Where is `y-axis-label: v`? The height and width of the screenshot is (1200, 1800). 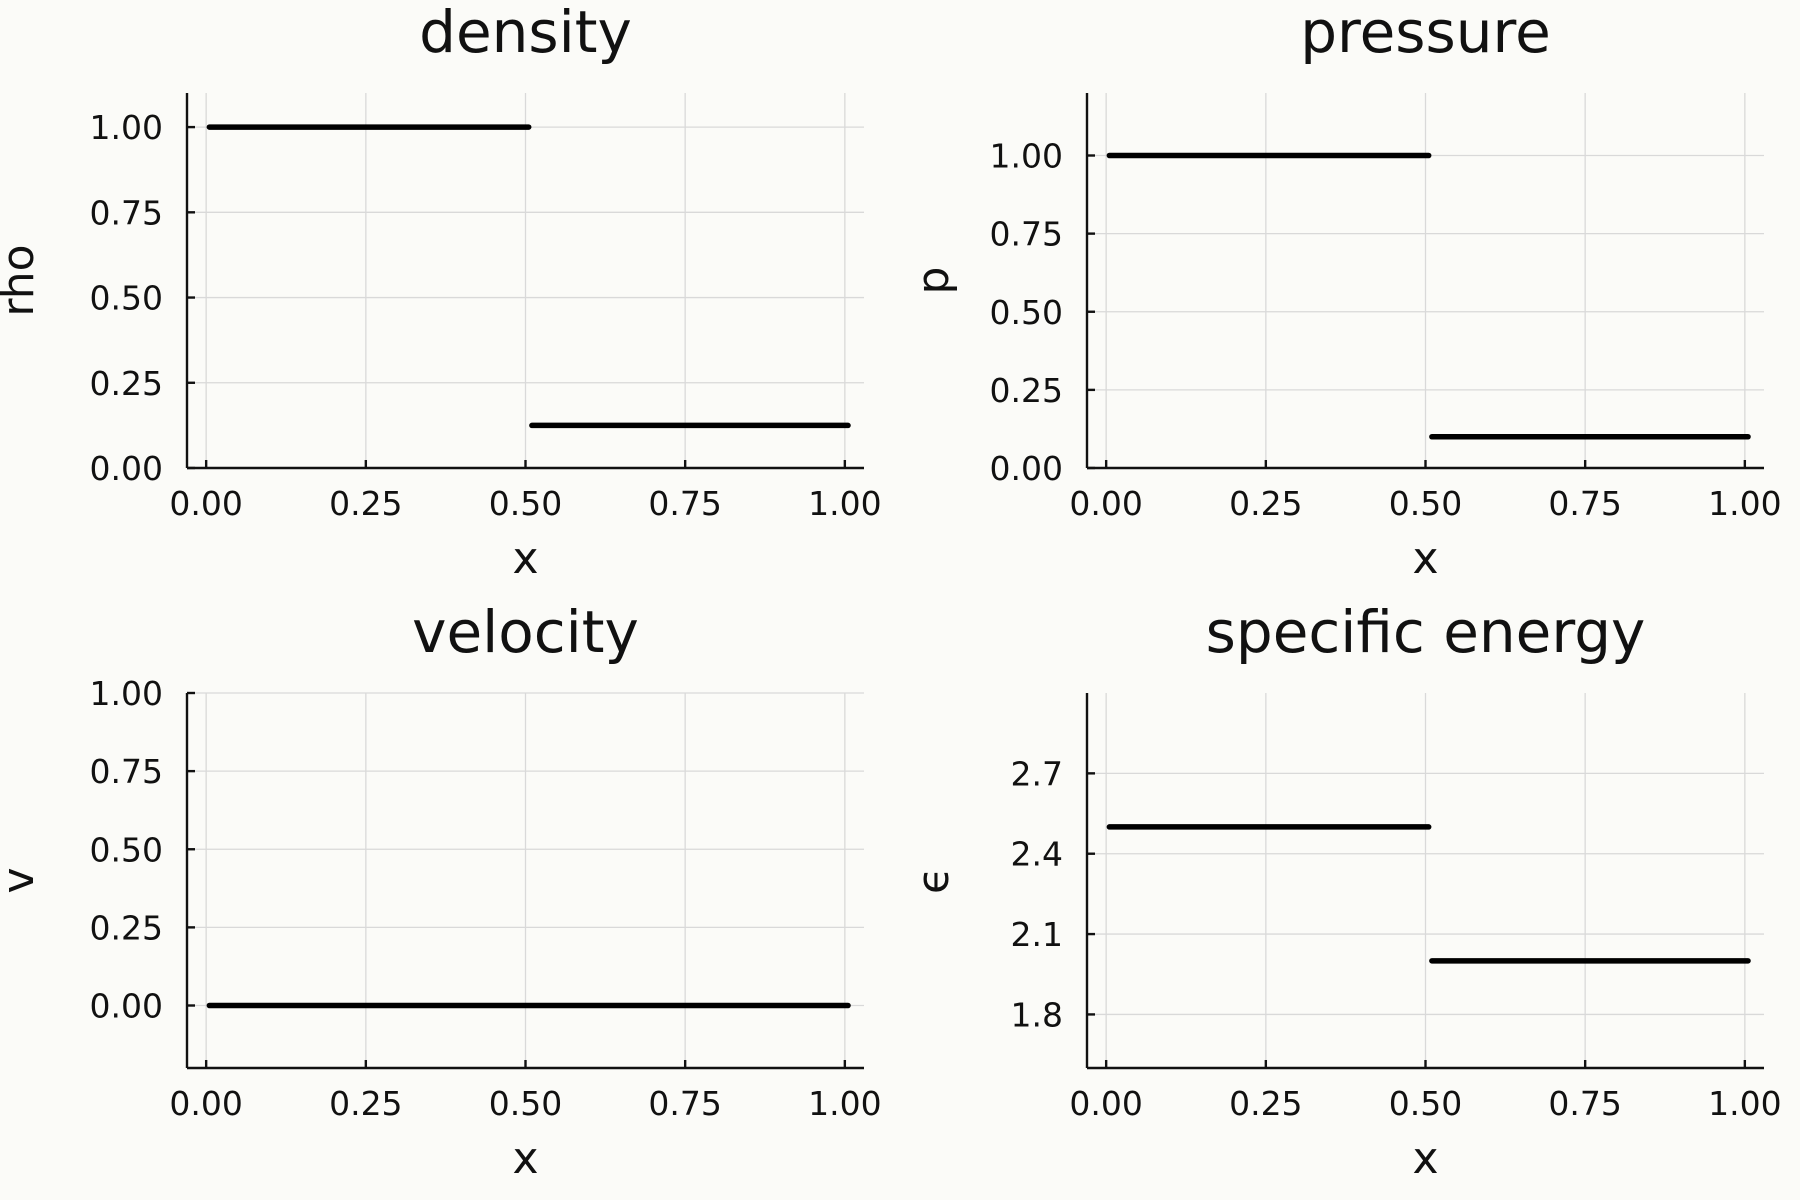
y-axis-label: v is located at coordinates (22, 880).